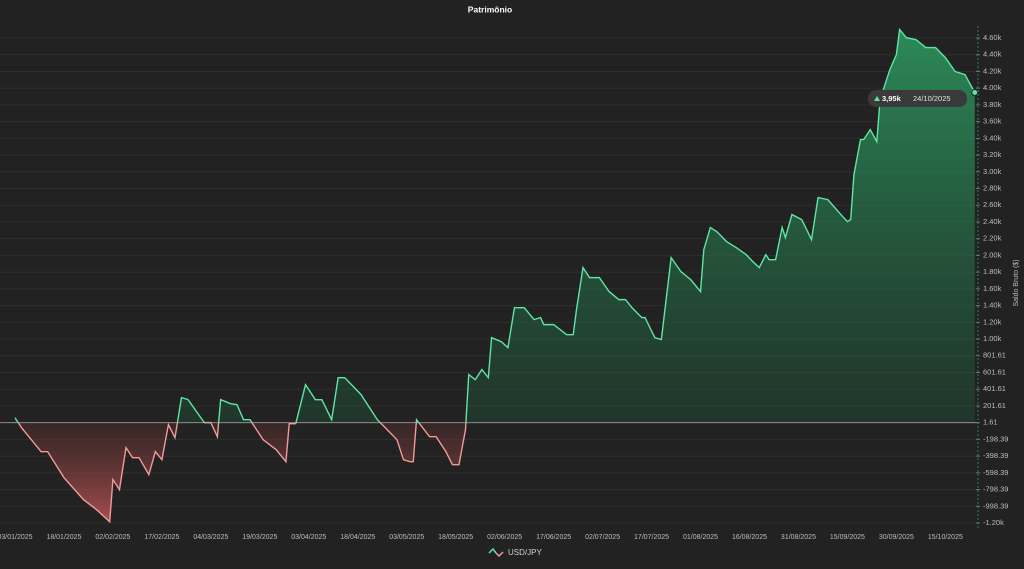  I want to click on y-tick-label: 2.80k, so click(992, 188).